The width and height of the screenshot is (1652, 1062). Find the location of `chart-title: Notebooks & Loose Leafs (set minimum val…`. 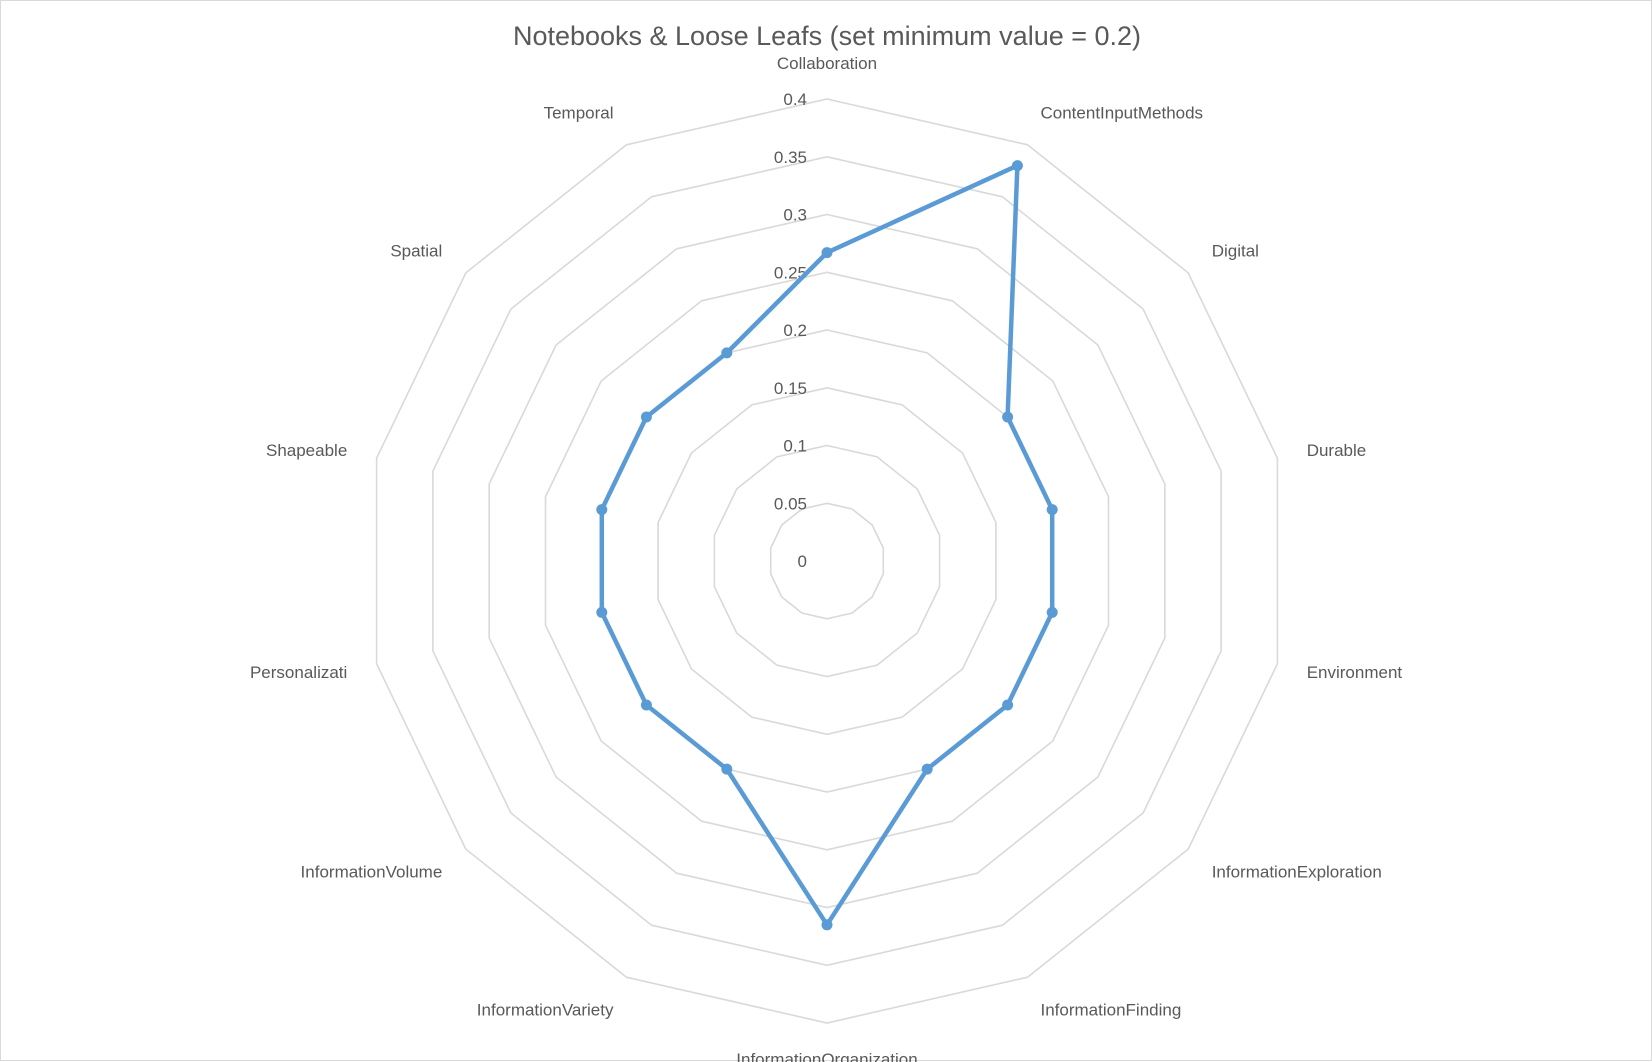

chart-title: Notebooks & Loose Leafs (set minimum val… is located at coordinates (827, 36).